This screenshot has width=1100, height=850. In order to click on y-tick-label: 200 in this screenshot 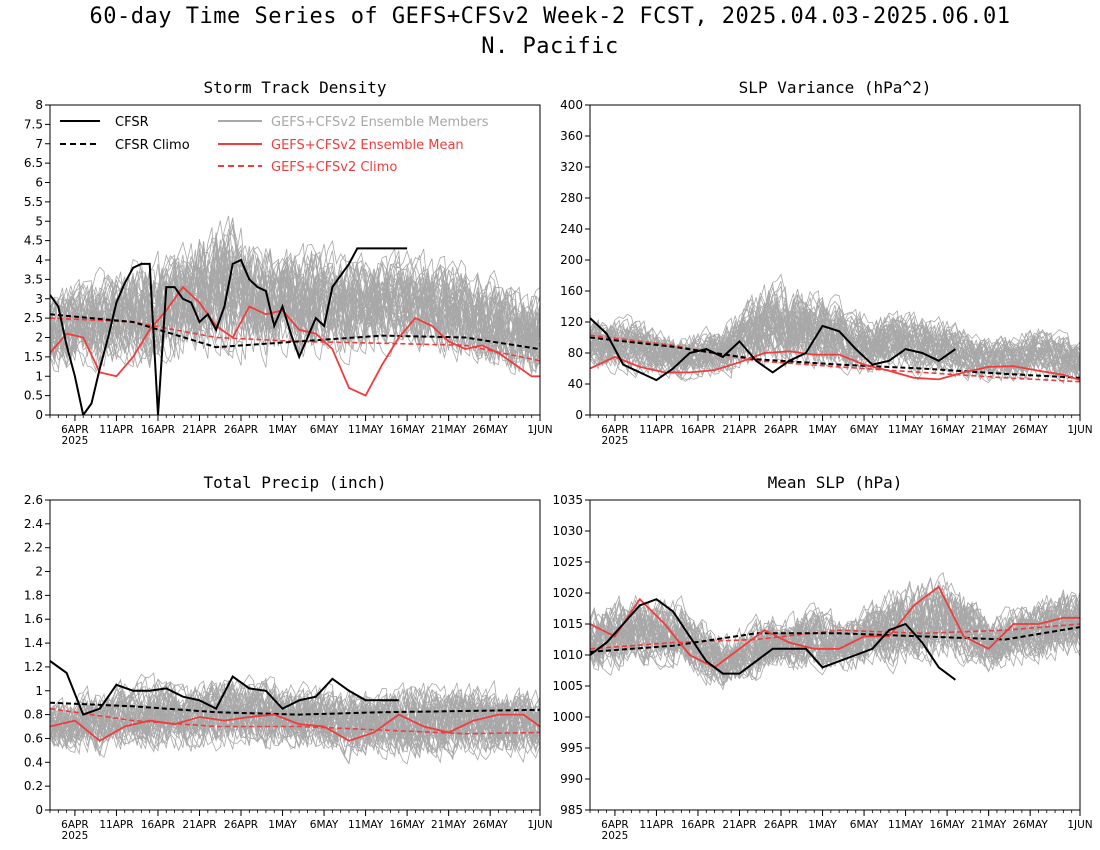, I will do `click(571, 260)`.